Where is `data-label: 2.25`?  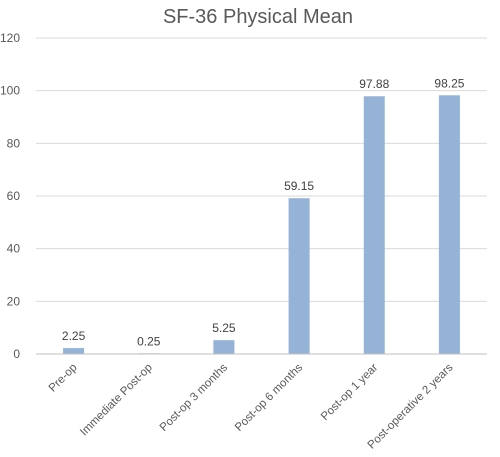 data-label: 2.25 is located at coordinates (74, 336).